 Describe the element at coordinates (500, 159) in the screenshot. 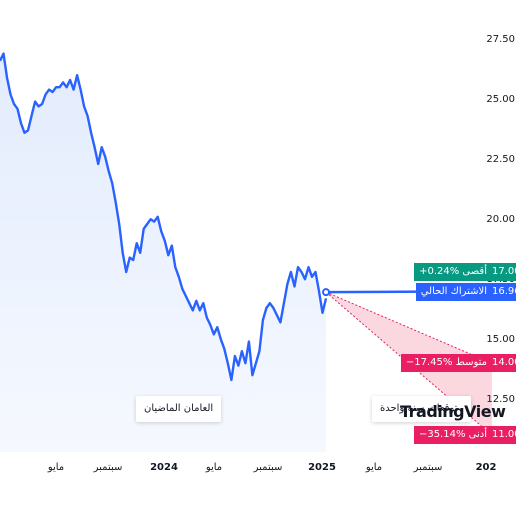

I see `y-tick-label: 22.50` at that location.